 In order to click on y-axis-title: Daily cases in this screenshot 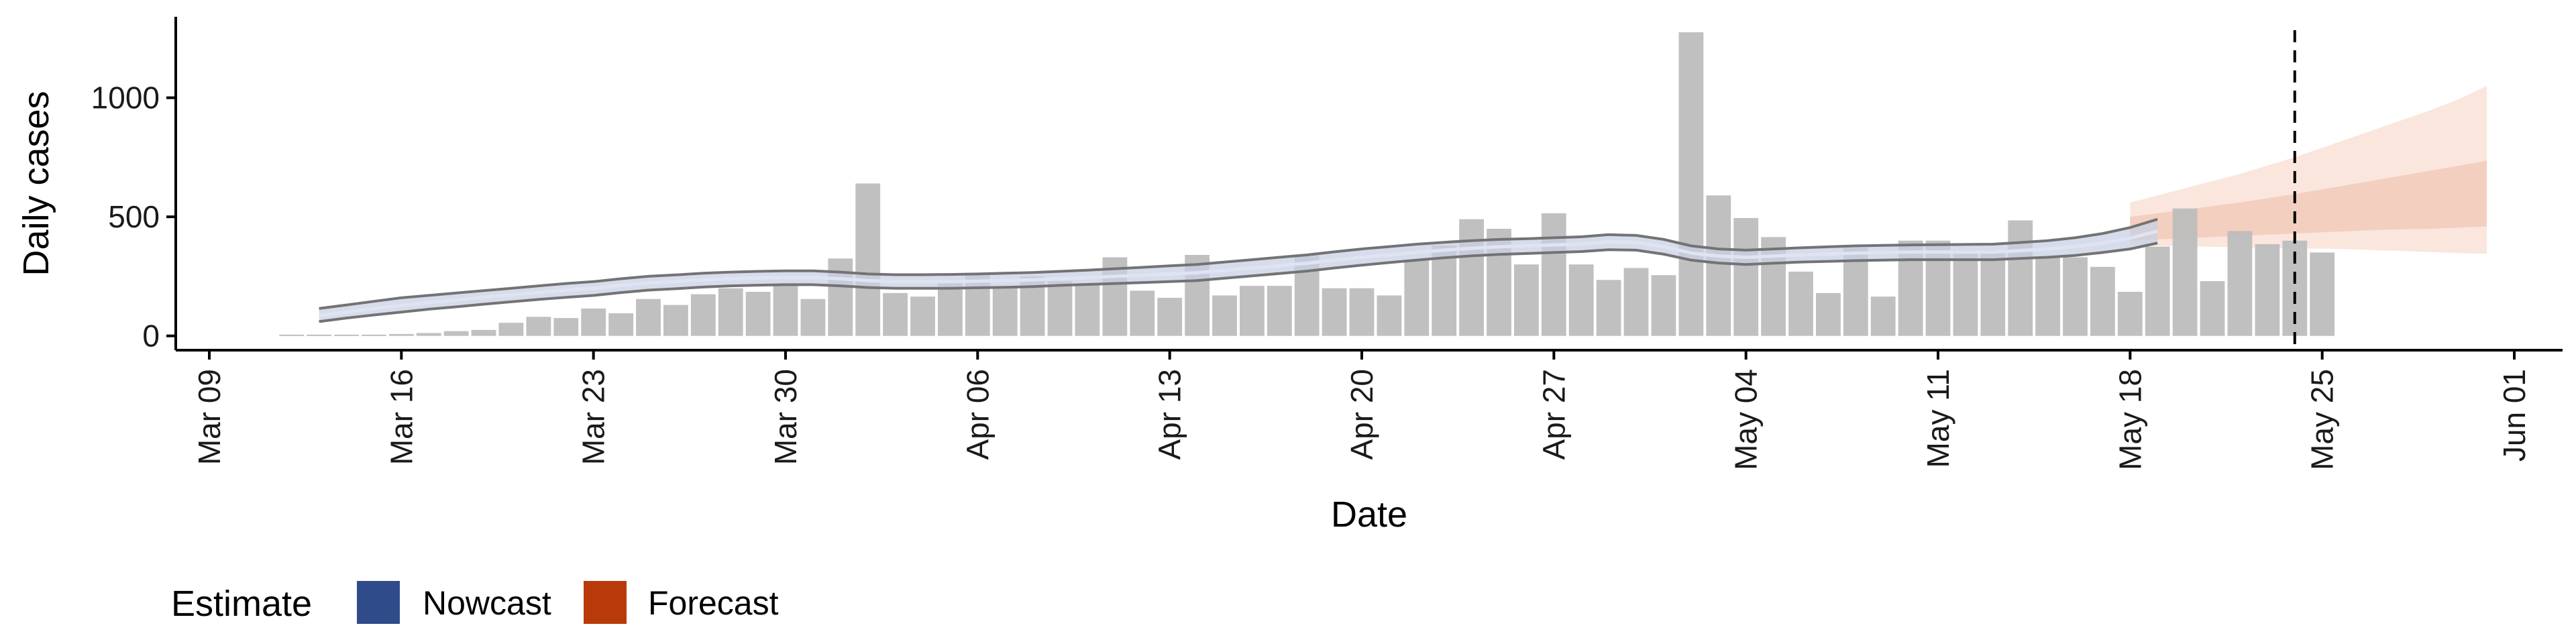, I will do `click(36, 183)`.